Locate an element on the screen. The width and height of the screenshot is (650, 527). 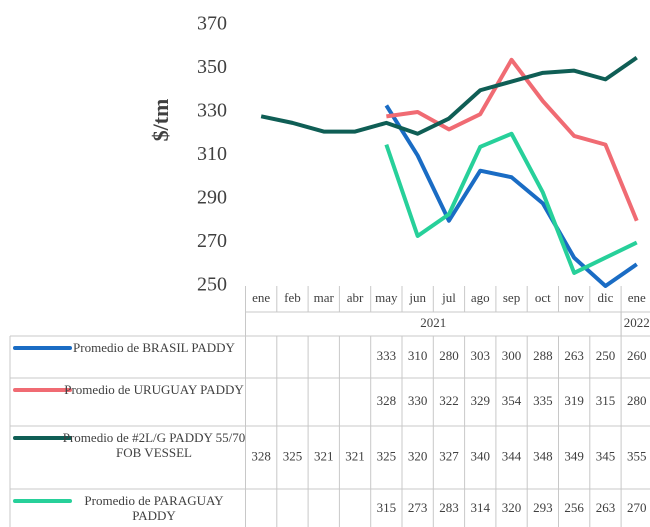
table-value: 355 is located at coordinates (637, 455).